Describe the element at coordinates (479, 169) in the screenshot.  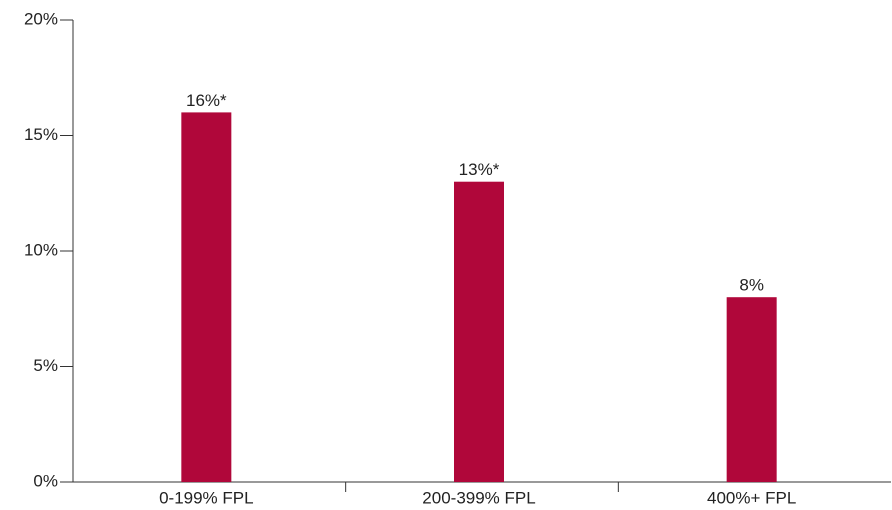
I see `value-label: 13%*` at that location.